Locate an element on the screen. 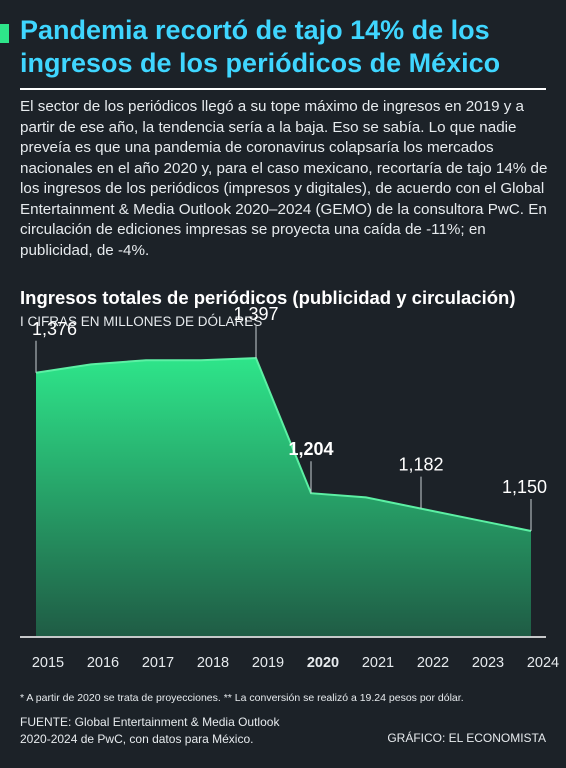  accent-bar is located at coordinates (4, 33).